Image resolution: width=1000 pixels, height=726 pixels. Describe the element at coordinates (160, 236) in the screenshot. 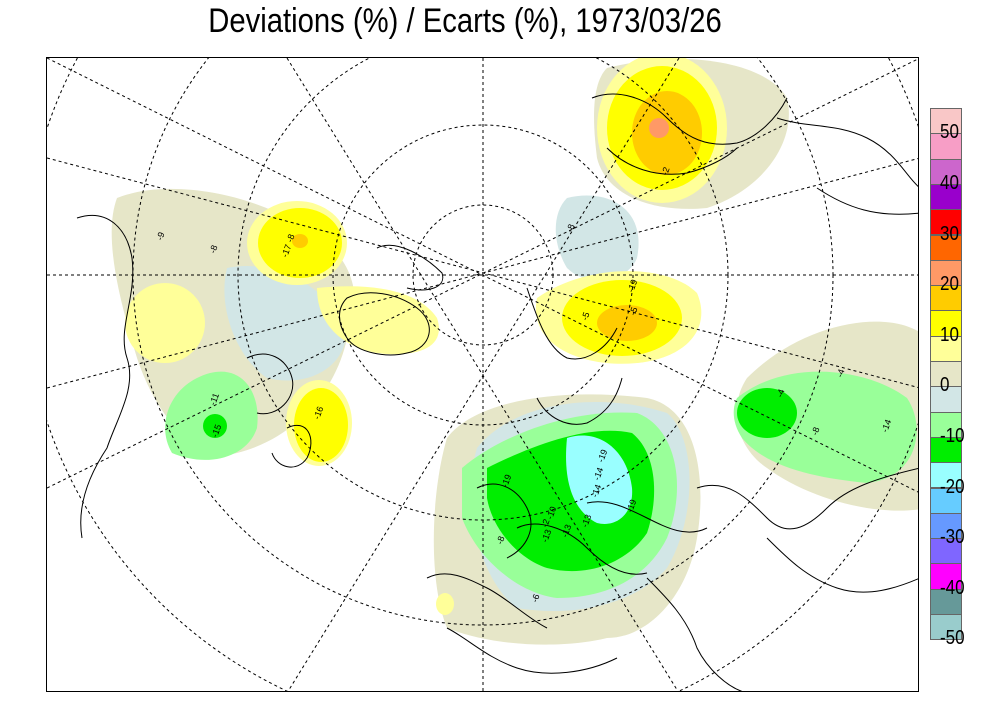

I see `contour-label: -9` at that location.